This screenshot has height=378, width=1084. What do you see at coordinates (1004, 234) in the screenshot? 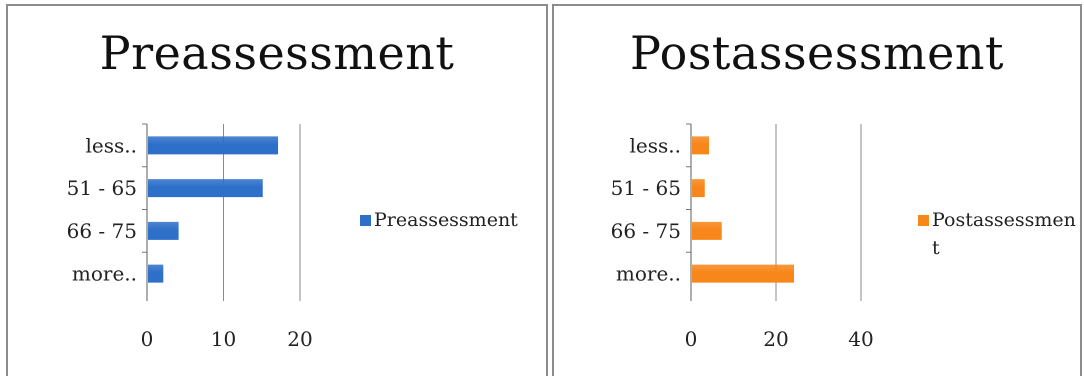
I see `legend-label: Postassessment` at bounding box center [1004, 234].